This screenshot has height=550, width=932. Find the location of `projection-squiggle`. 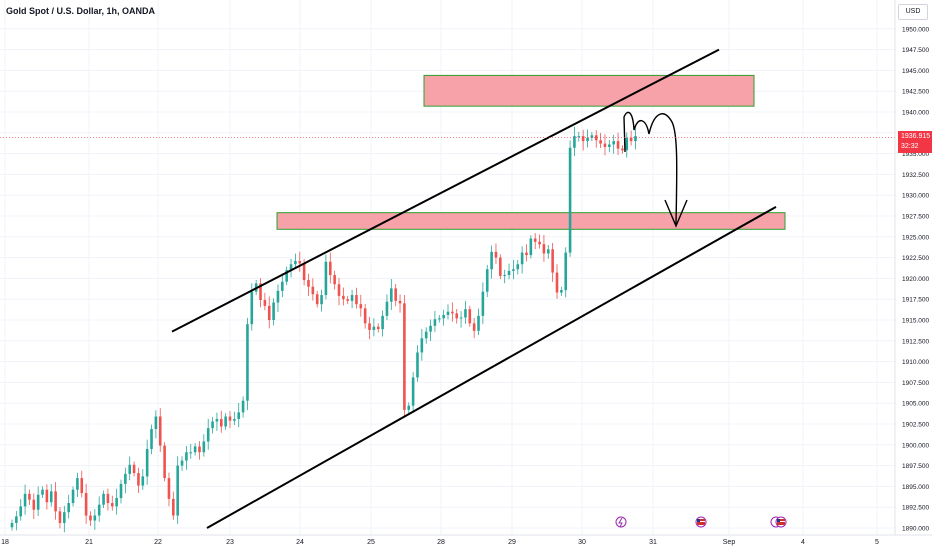

projection-squiggle is located at coordinates (650, 168).